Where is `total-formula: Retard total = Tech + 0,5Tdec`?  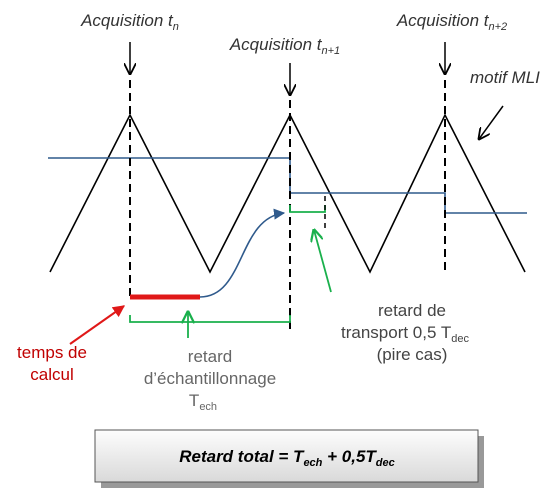 total-formula: Retard total = Tech + 0,5Tdec is located at coordinates (287, 458).